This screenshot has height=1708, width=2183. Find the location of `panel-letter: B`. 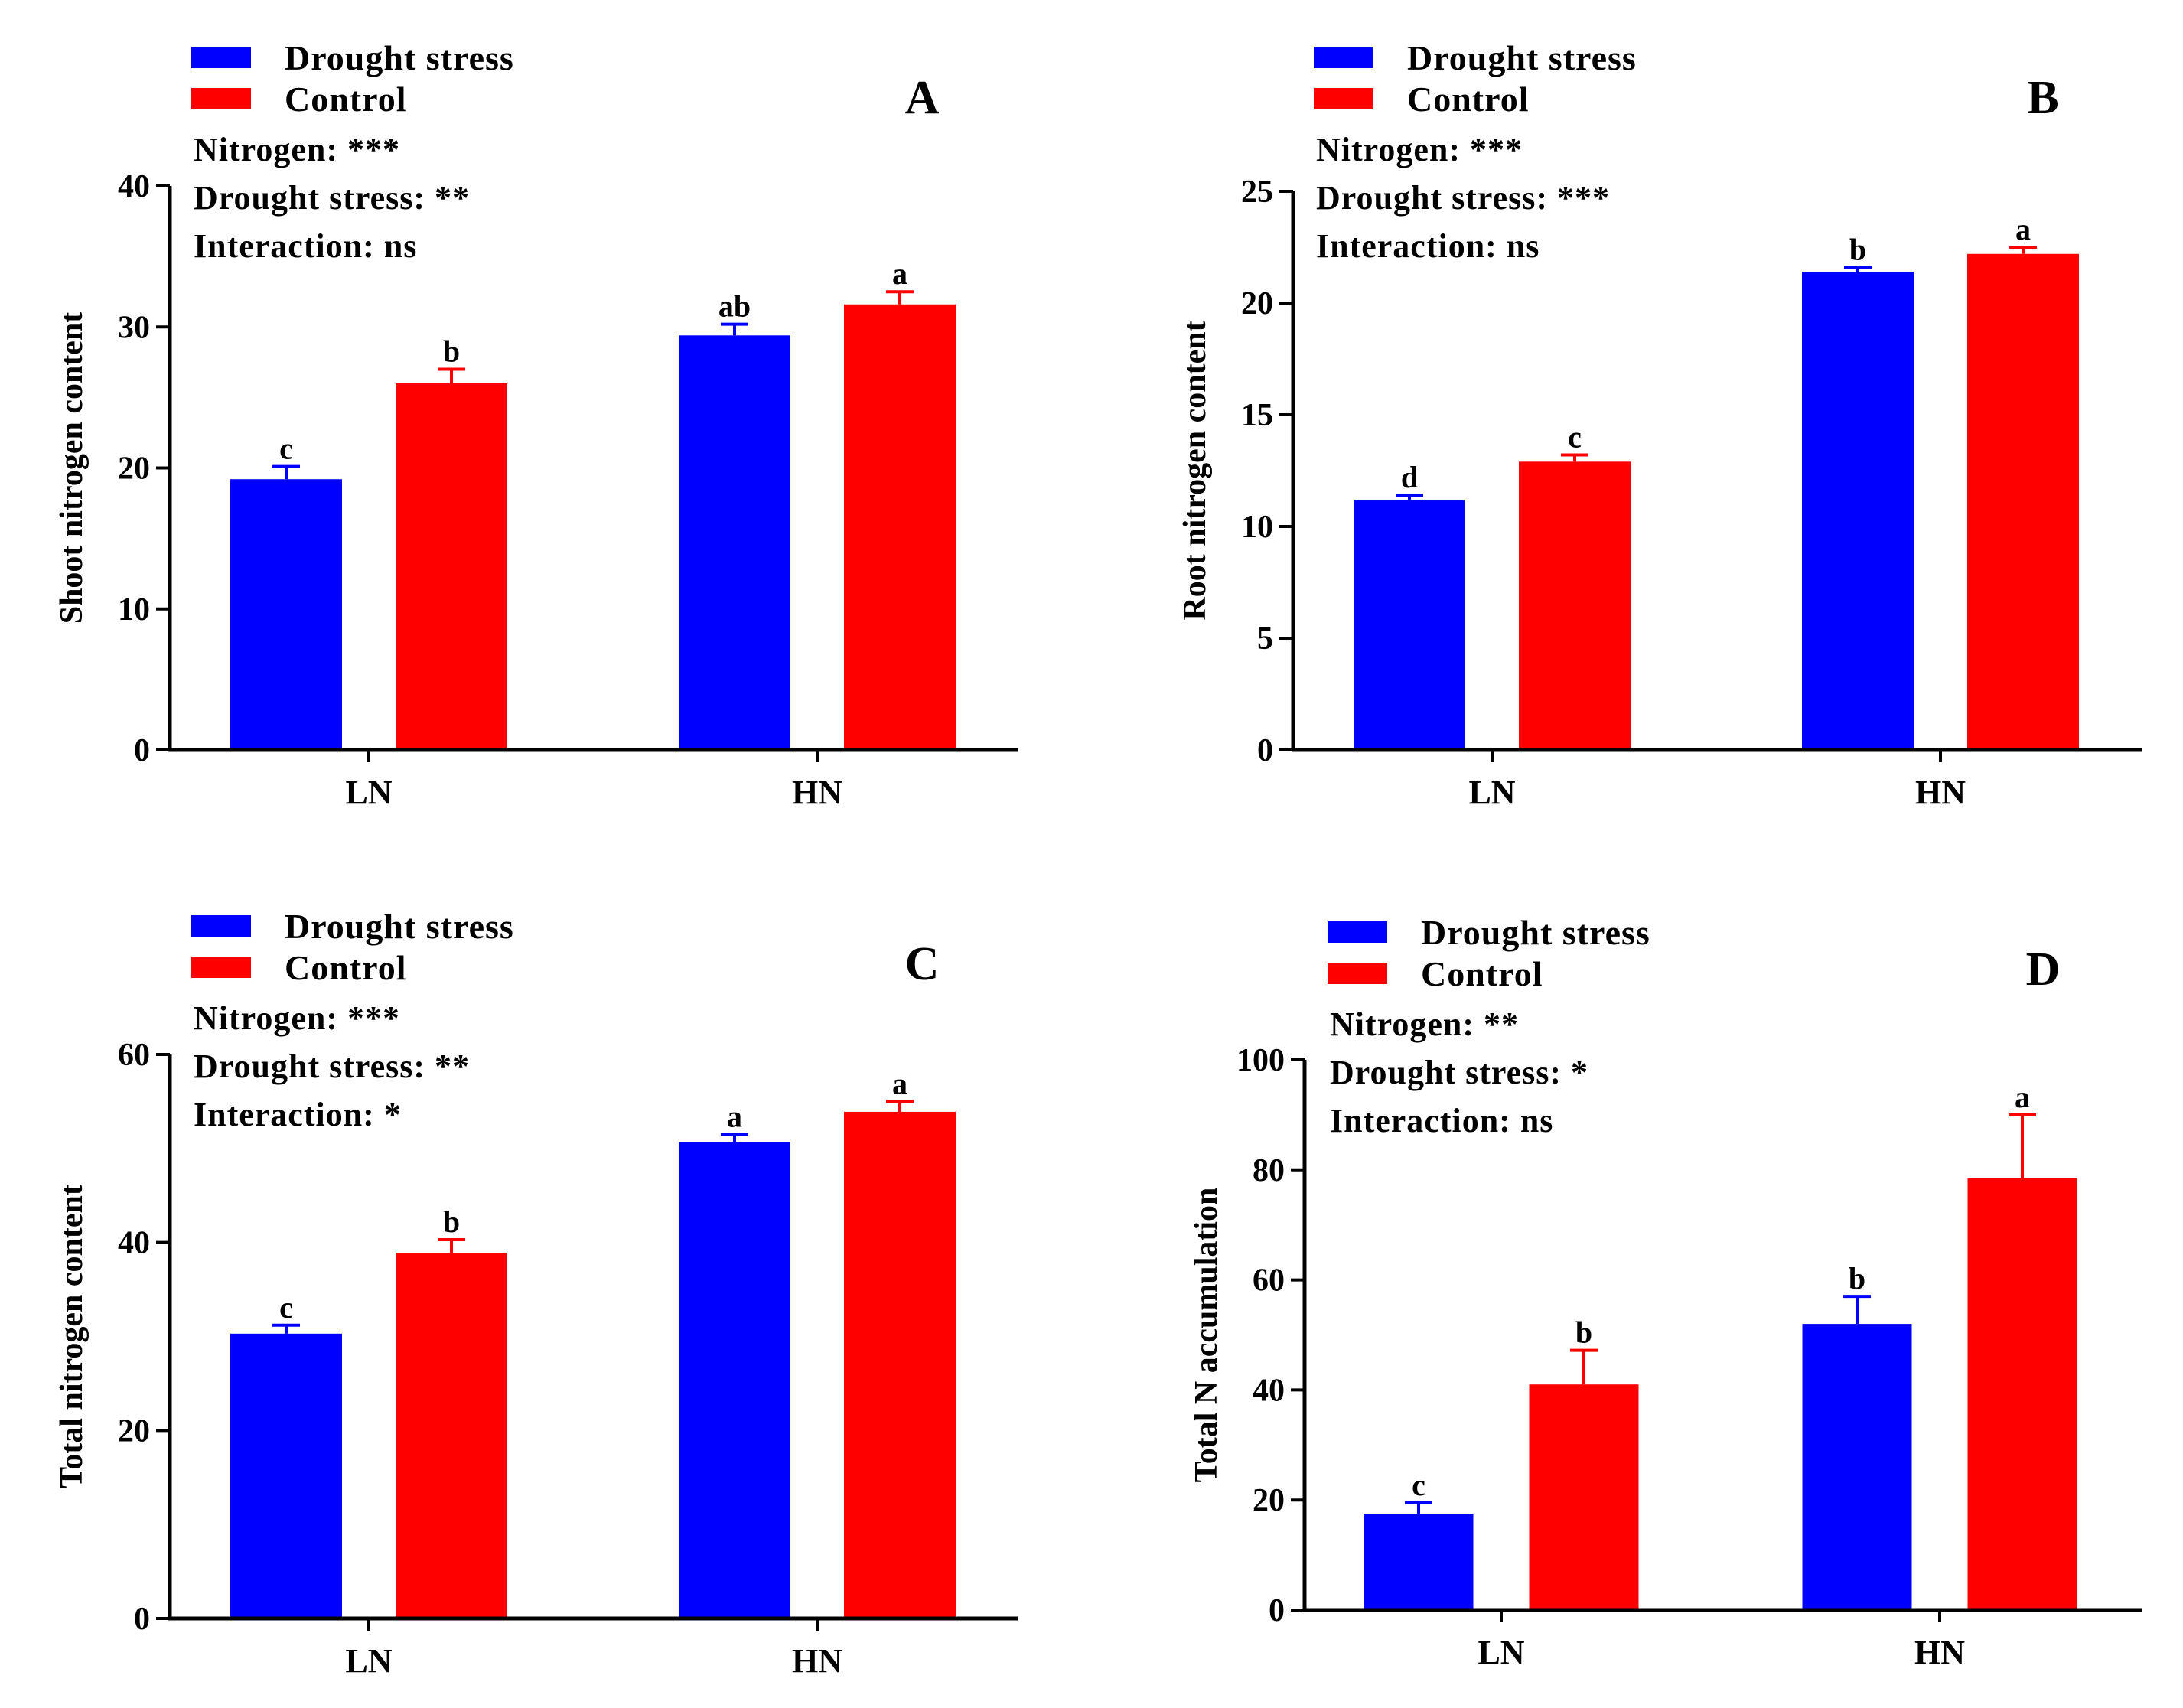

panel-letter: B is located at coordinates (2042, 98).